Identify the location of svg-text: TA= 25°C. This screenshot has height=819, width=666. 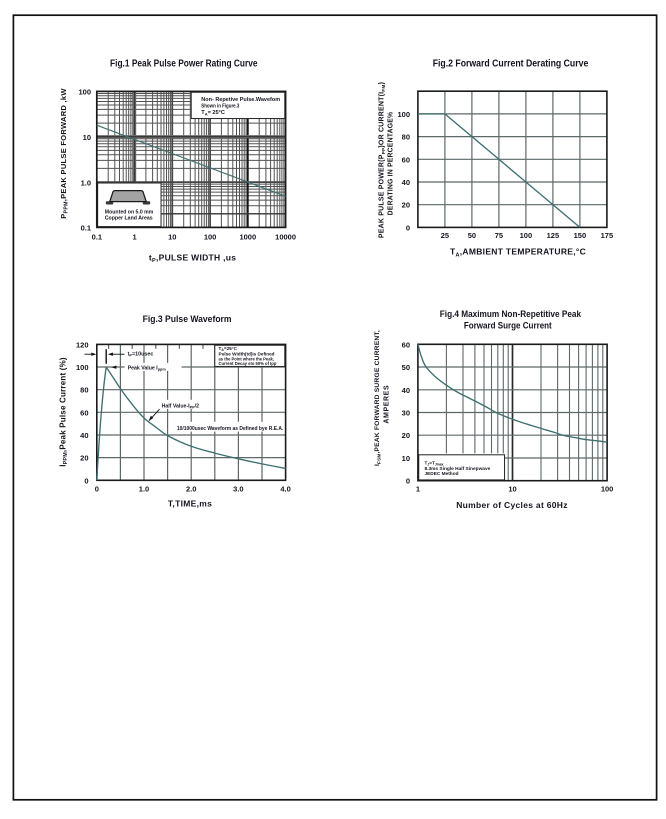
(213, 113).